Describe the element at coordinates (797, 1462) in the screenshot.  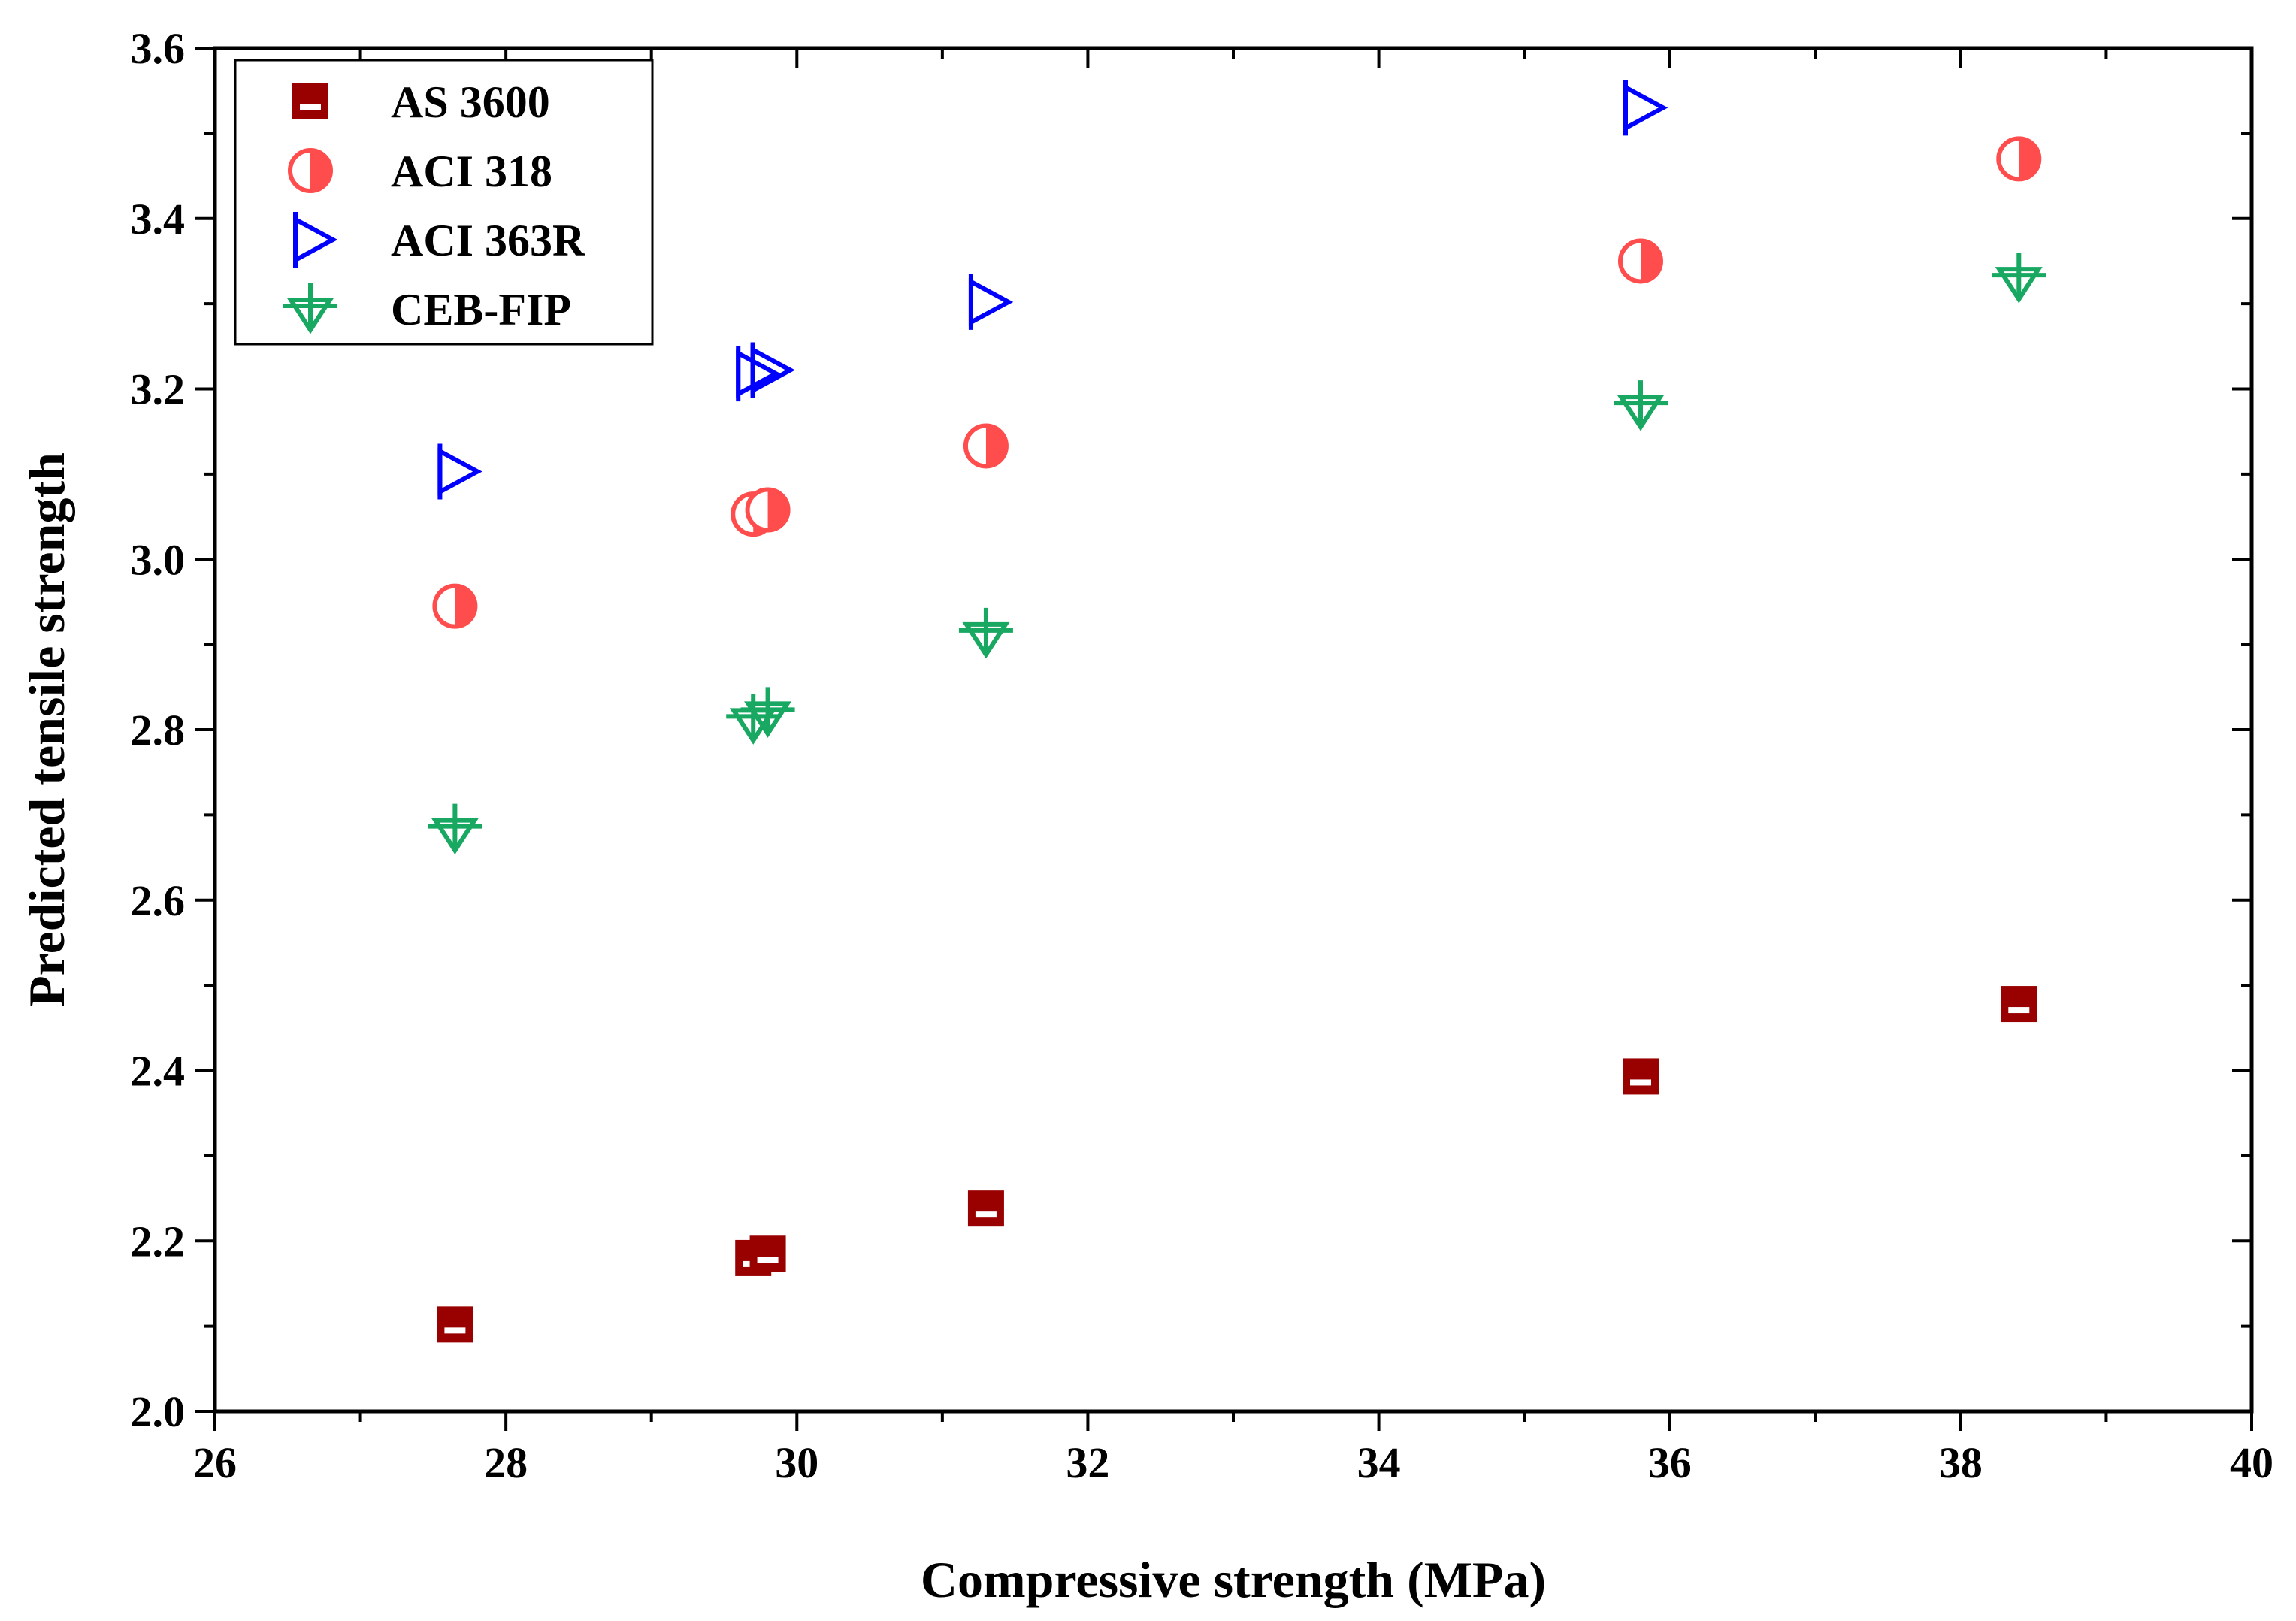
I see `x-tick-label: 30` at that location.